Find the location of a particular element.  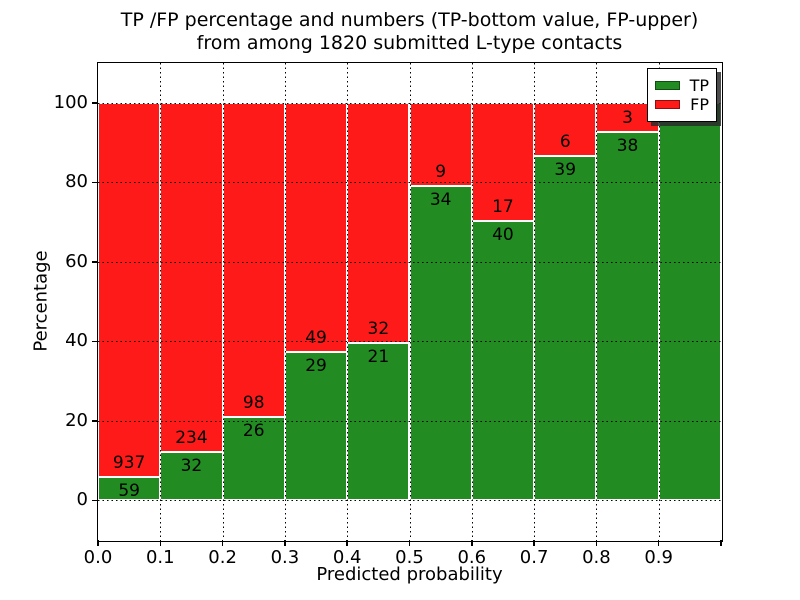

legend-label-tp: TP is located at coordinates (699, 85).